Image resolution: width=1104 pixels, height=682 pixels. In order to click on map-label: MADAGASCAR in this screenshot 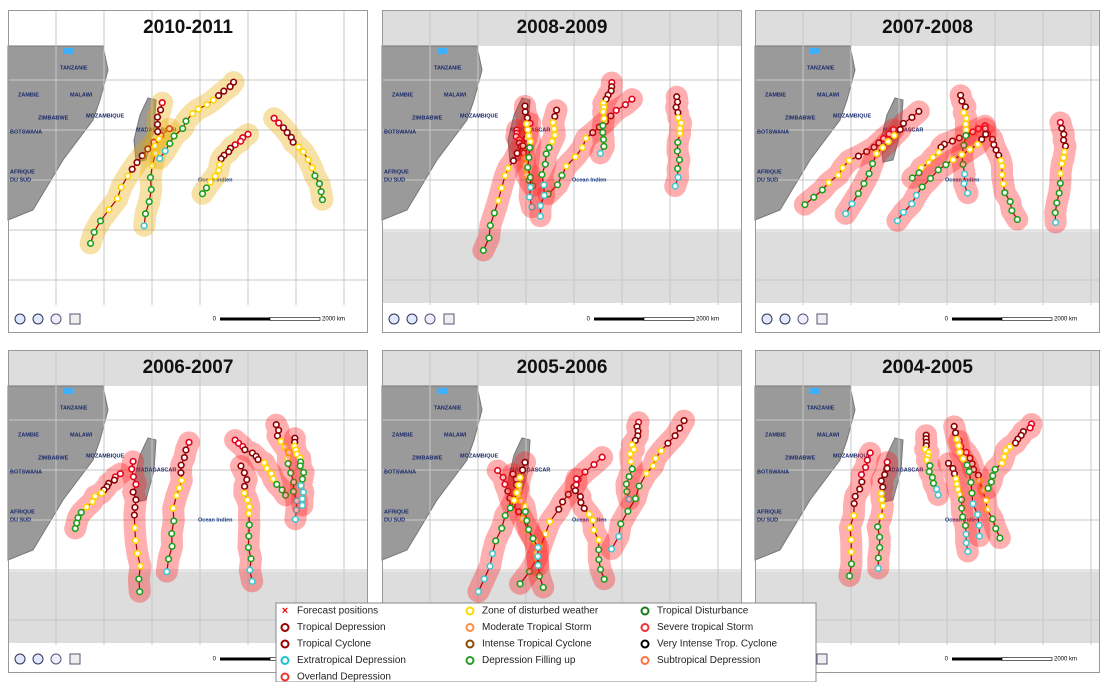, I will do `click(156, 470)`.